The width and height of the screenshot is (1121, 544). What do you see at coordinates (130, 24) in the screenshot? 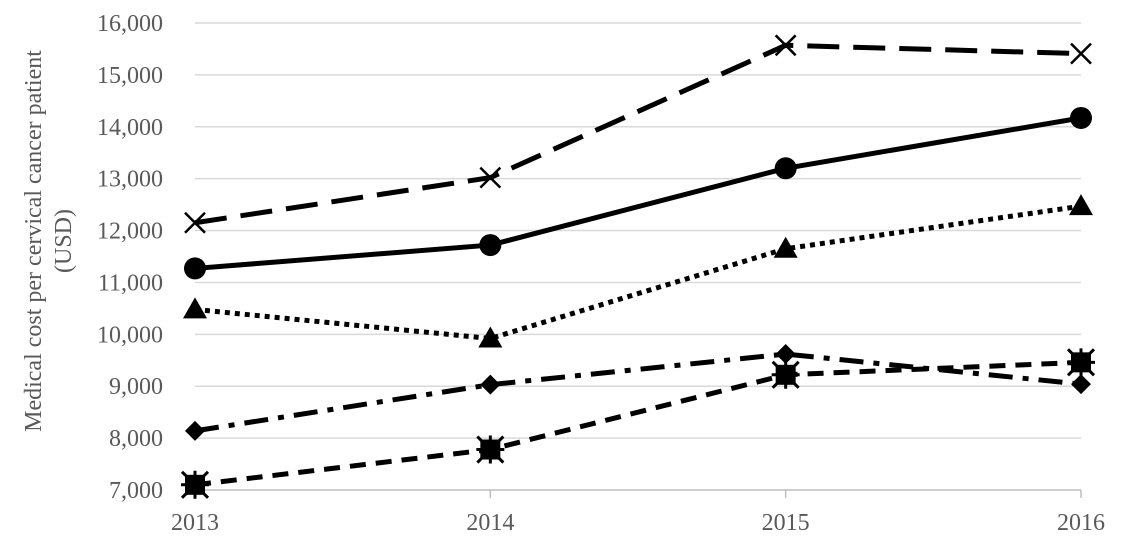
I see `y-tick-label: 16,000` at bounding box center [130, 24].